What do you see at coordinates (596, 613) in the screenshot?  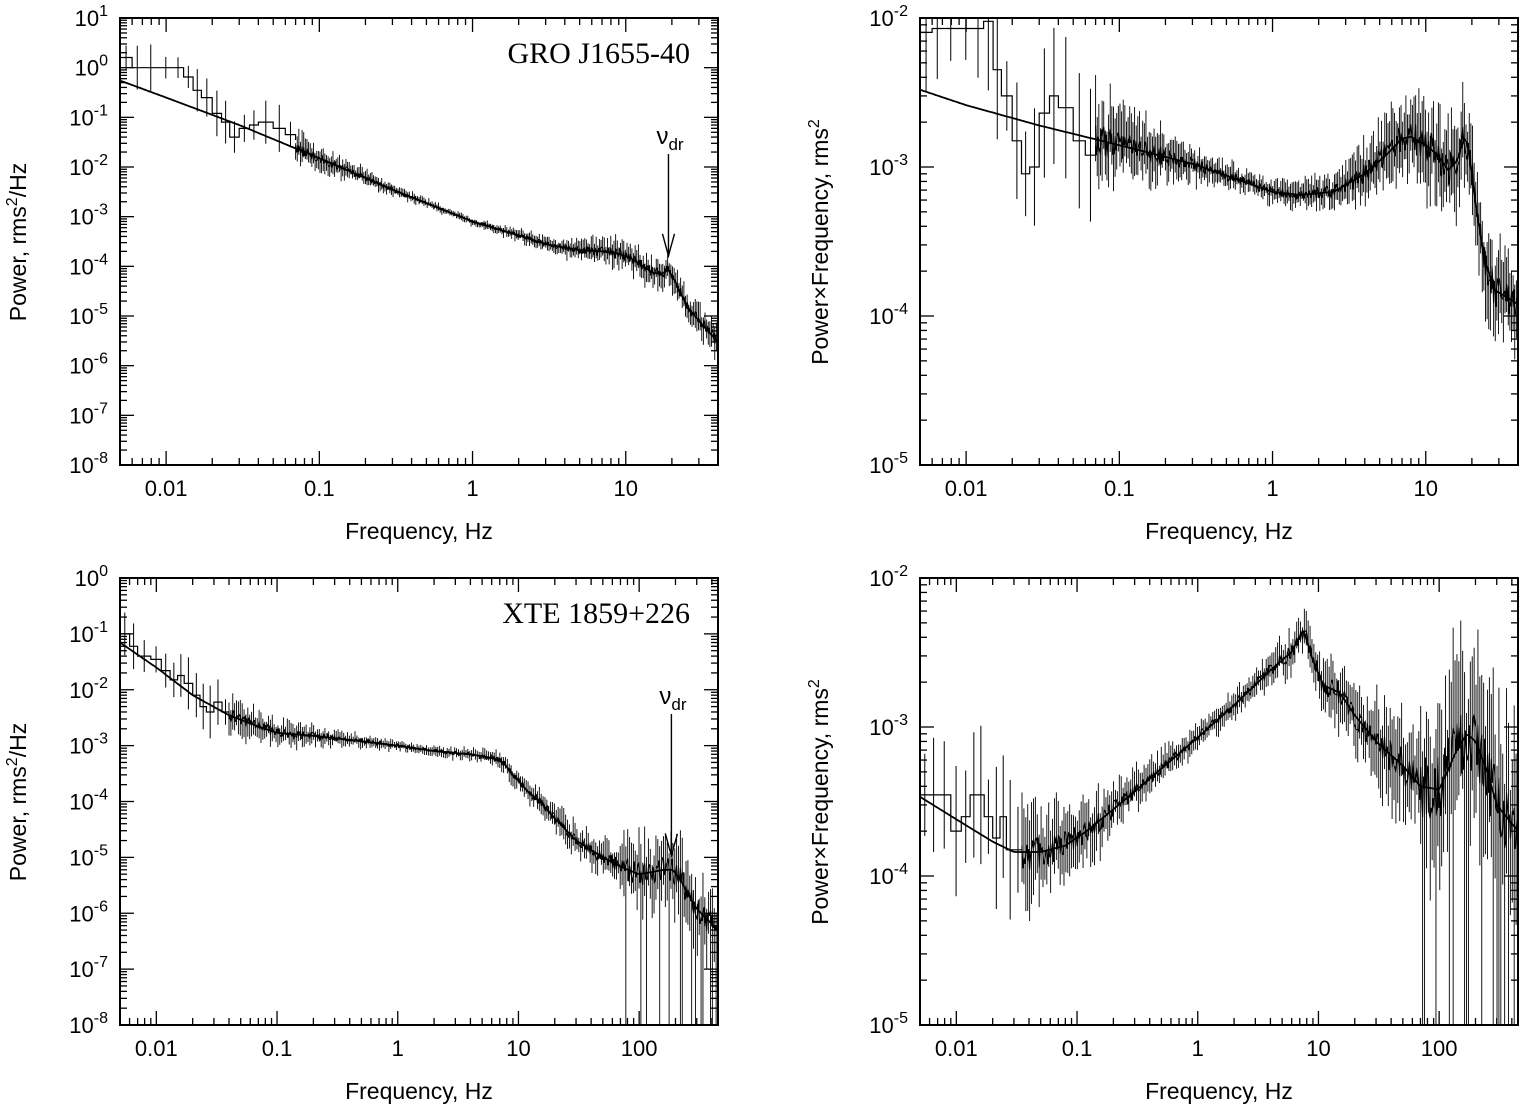 I see `source-name-label: XTE 1859+226` at bounding box center [596, 613].